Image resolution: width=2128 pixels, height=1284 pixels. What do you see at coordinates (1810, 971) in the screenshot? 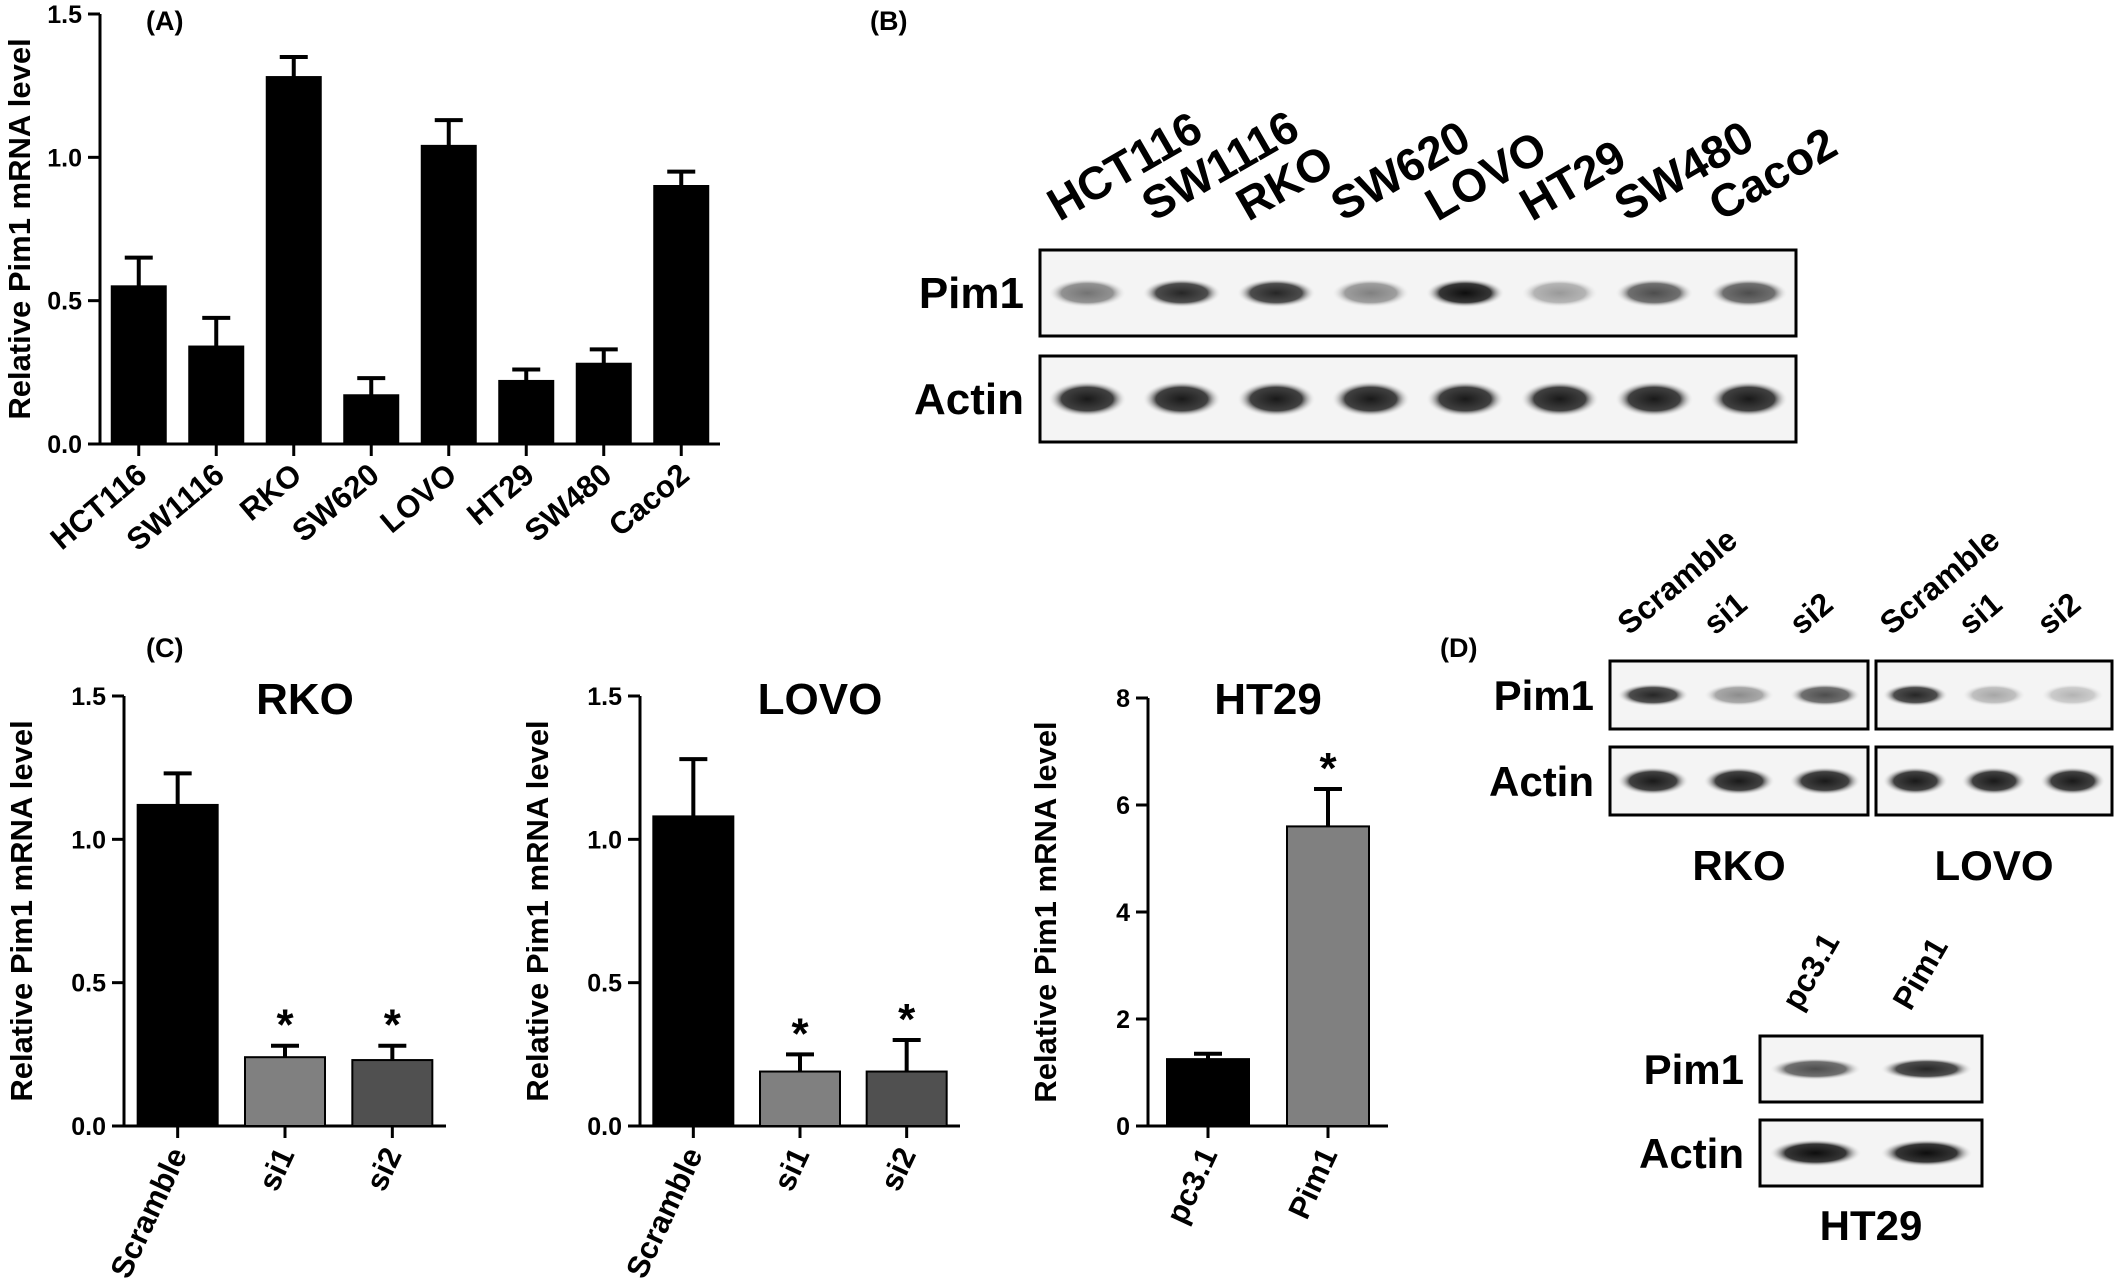
I see `lane-label: pc3.1` at bounding box center [1810, 971].